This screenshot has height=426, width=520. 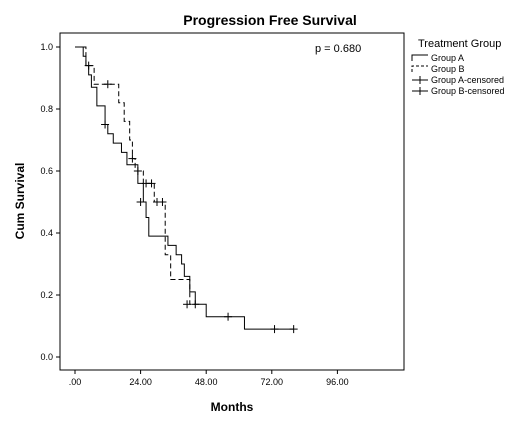 I want to click on legend-item: Group A-censored, so click(x=458, y=80).